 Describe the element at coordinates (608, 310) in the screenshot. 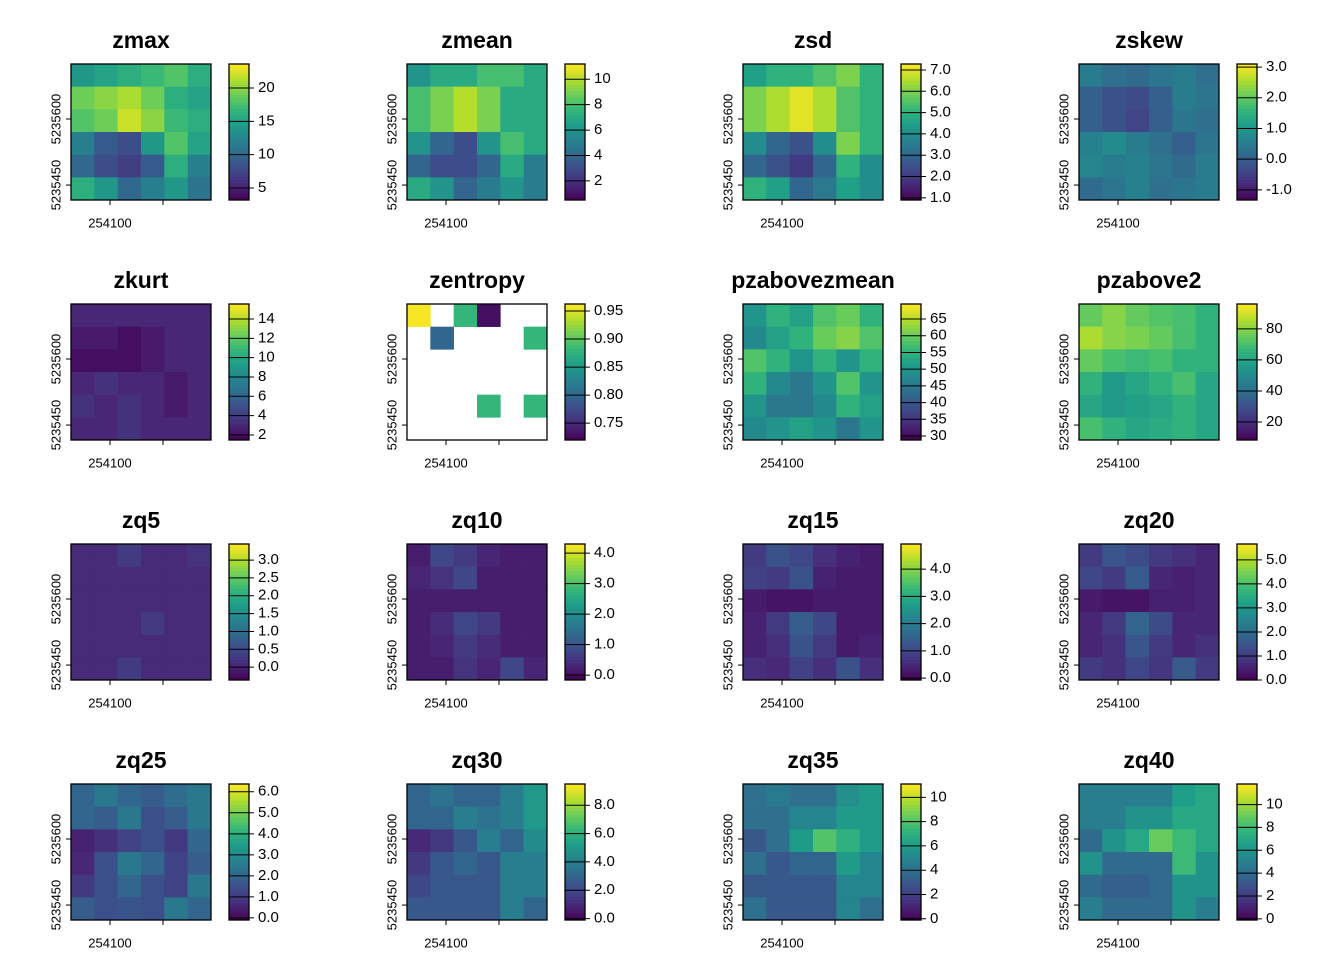

I see `colorbar-tick-label: 0.95` at that location.